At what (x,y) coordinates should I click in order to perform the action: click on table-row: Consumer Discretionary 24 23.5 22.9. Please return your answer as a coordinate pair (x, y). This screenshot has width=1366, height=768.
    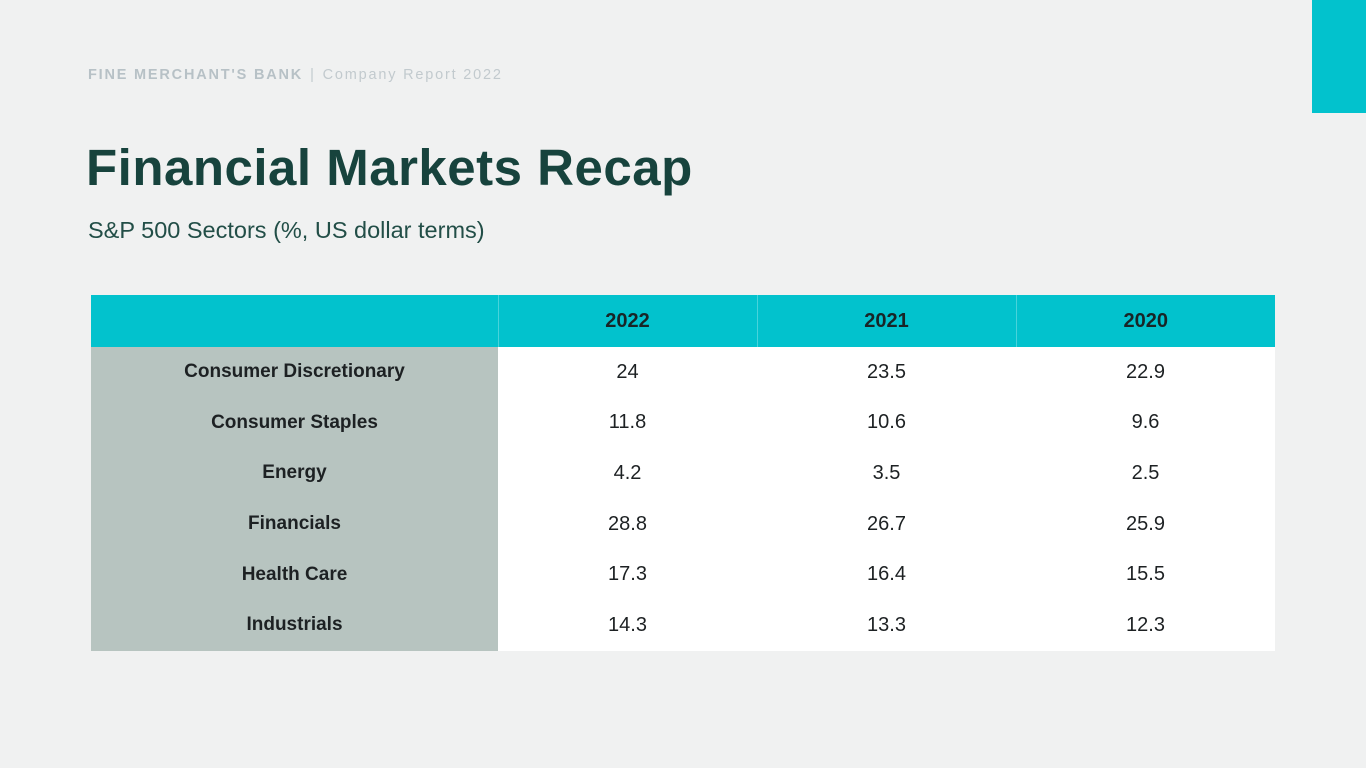
    Looking at the image, I should click on (683, 372).